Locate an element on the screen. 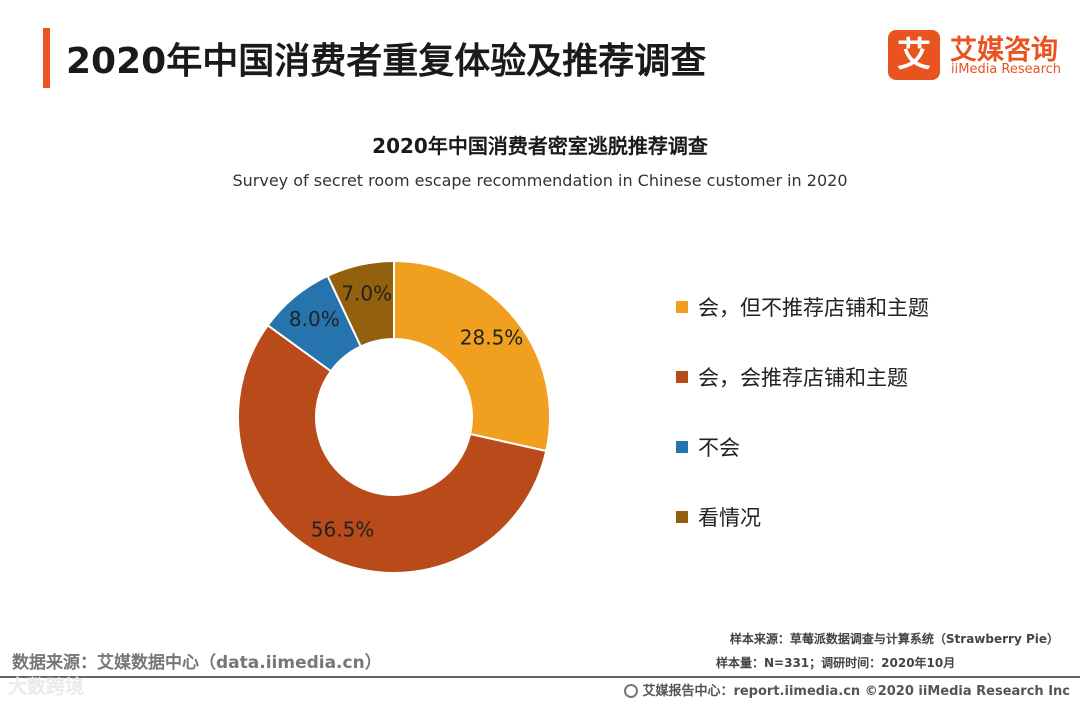 The height and width of the screenshot is (702, 1080). sample-source: 样本来源：草莓派数据调查与计算系统（Strawberry Pie） is located at coordinates (894, 639).